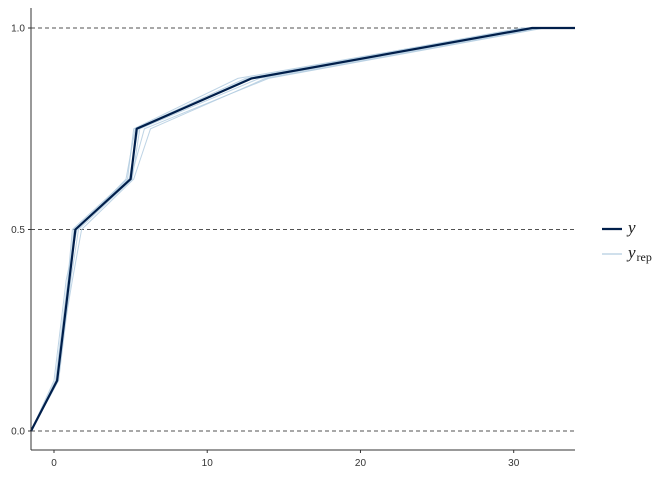  Describe the element at coordinates (631, 252) in the screenshot. I see `legend-label-yrep-main: y` at that location.